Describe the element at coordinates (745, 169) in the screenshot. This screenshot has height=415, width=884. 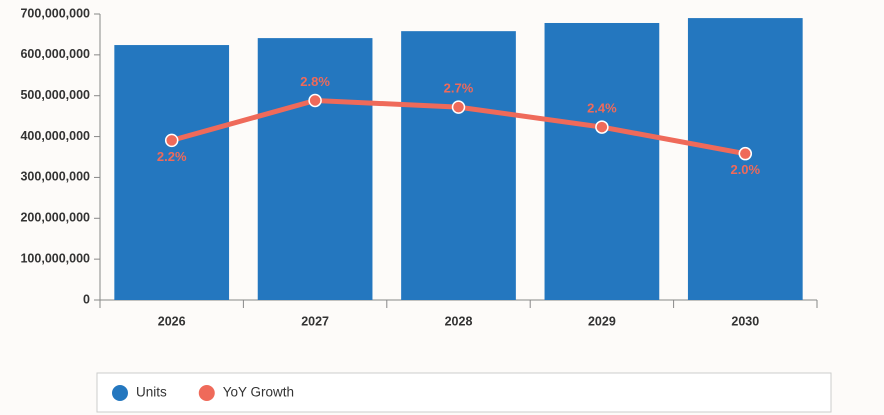
I see `data-label: 2.0%` at that location.